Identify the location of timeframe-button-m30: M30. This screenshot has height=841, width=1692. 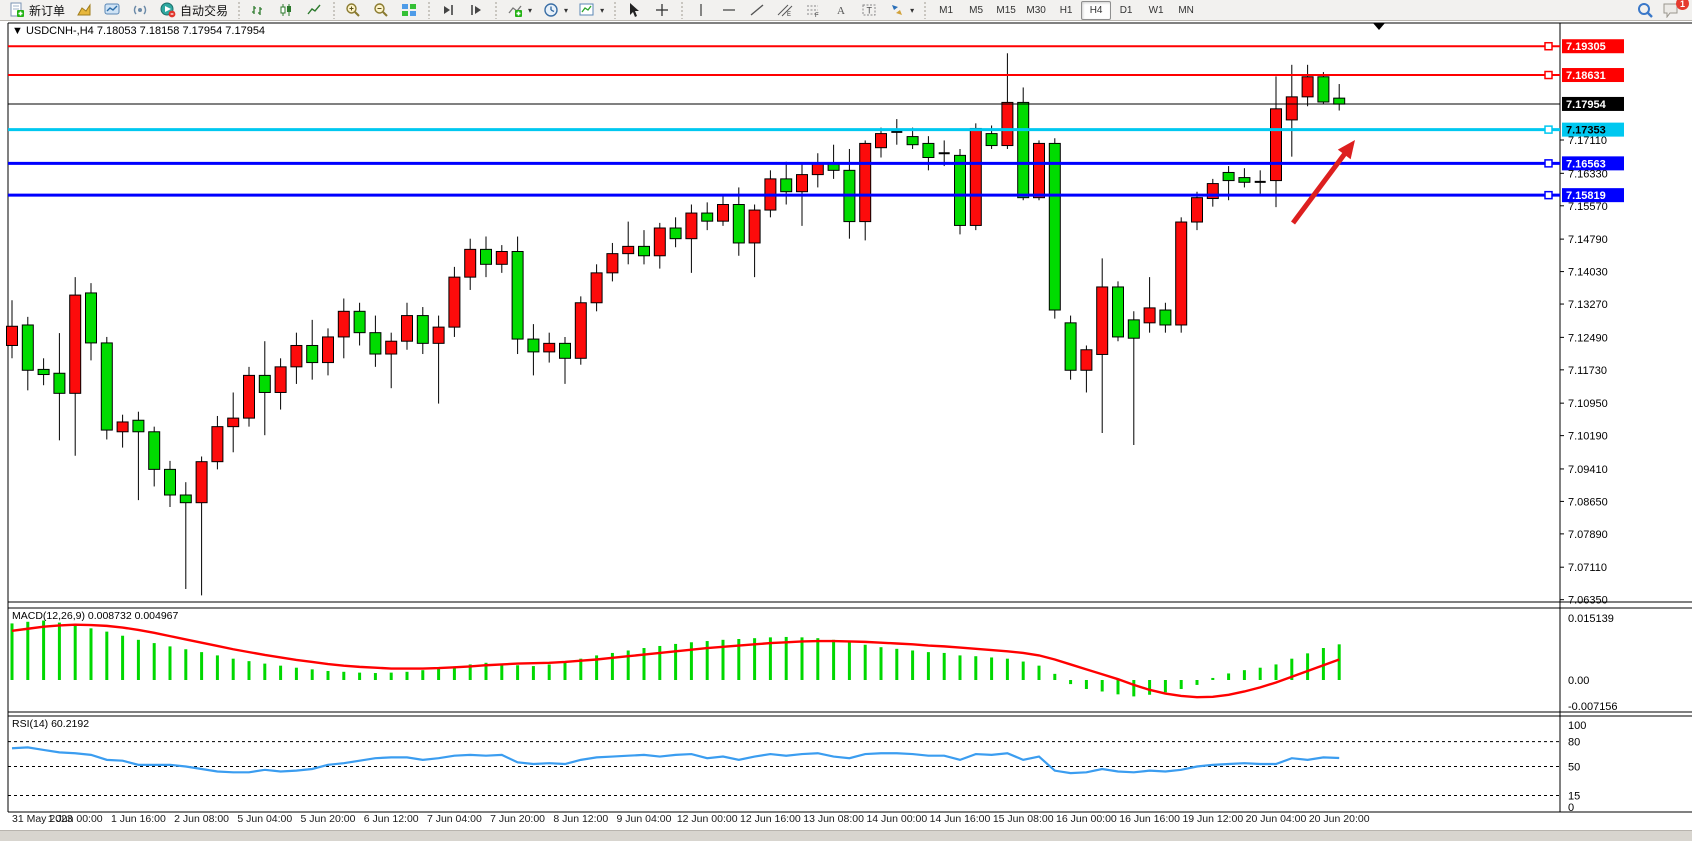
(1036, 10).